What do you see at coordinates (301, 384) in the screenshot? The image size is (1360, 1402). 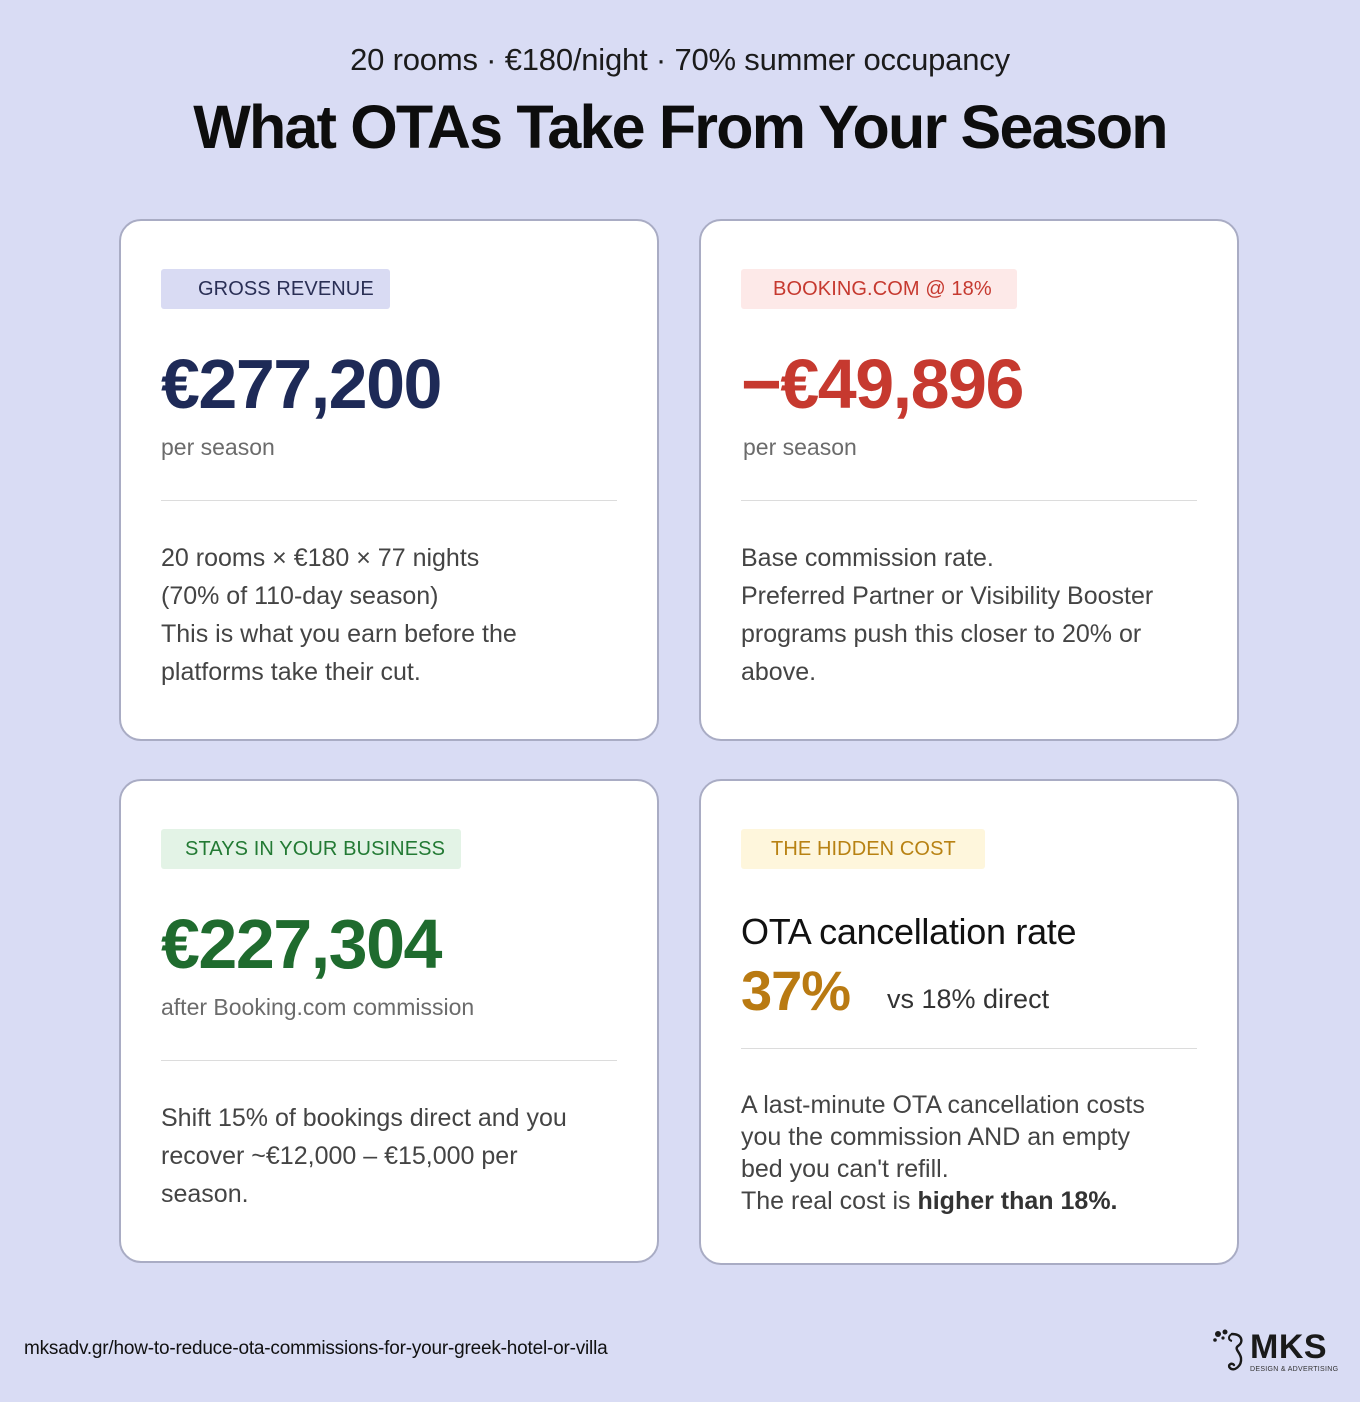 I see `gross-revenue-value: €277,200` at bounding box center [301, 384].